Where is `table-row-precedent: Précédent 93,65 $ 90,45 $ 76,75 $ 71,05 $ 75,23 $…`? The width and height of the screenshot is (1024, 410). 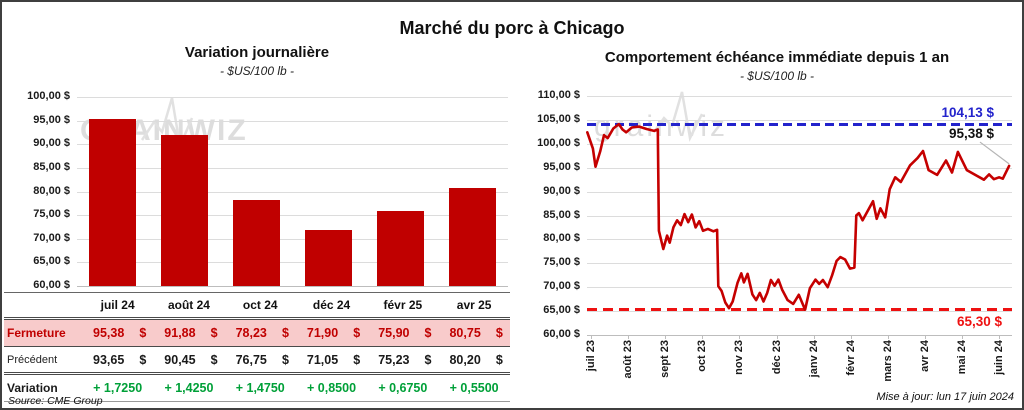 table-row-precedent: Précédent 93,65 $ 90,45 $ 76,75 $ 71,05 $ 75,23 $… is located at coordinates (257, 361).